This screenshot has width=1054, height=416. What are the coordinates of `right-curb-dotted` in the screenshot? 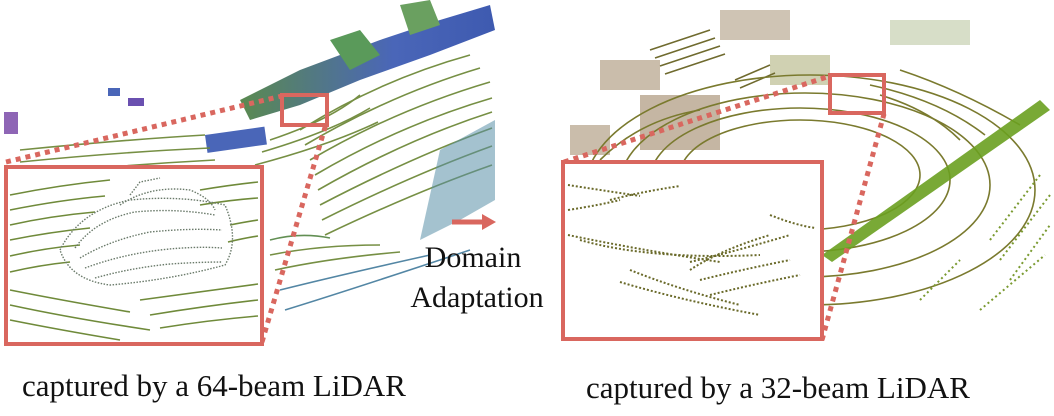 It's located at (985, 242).